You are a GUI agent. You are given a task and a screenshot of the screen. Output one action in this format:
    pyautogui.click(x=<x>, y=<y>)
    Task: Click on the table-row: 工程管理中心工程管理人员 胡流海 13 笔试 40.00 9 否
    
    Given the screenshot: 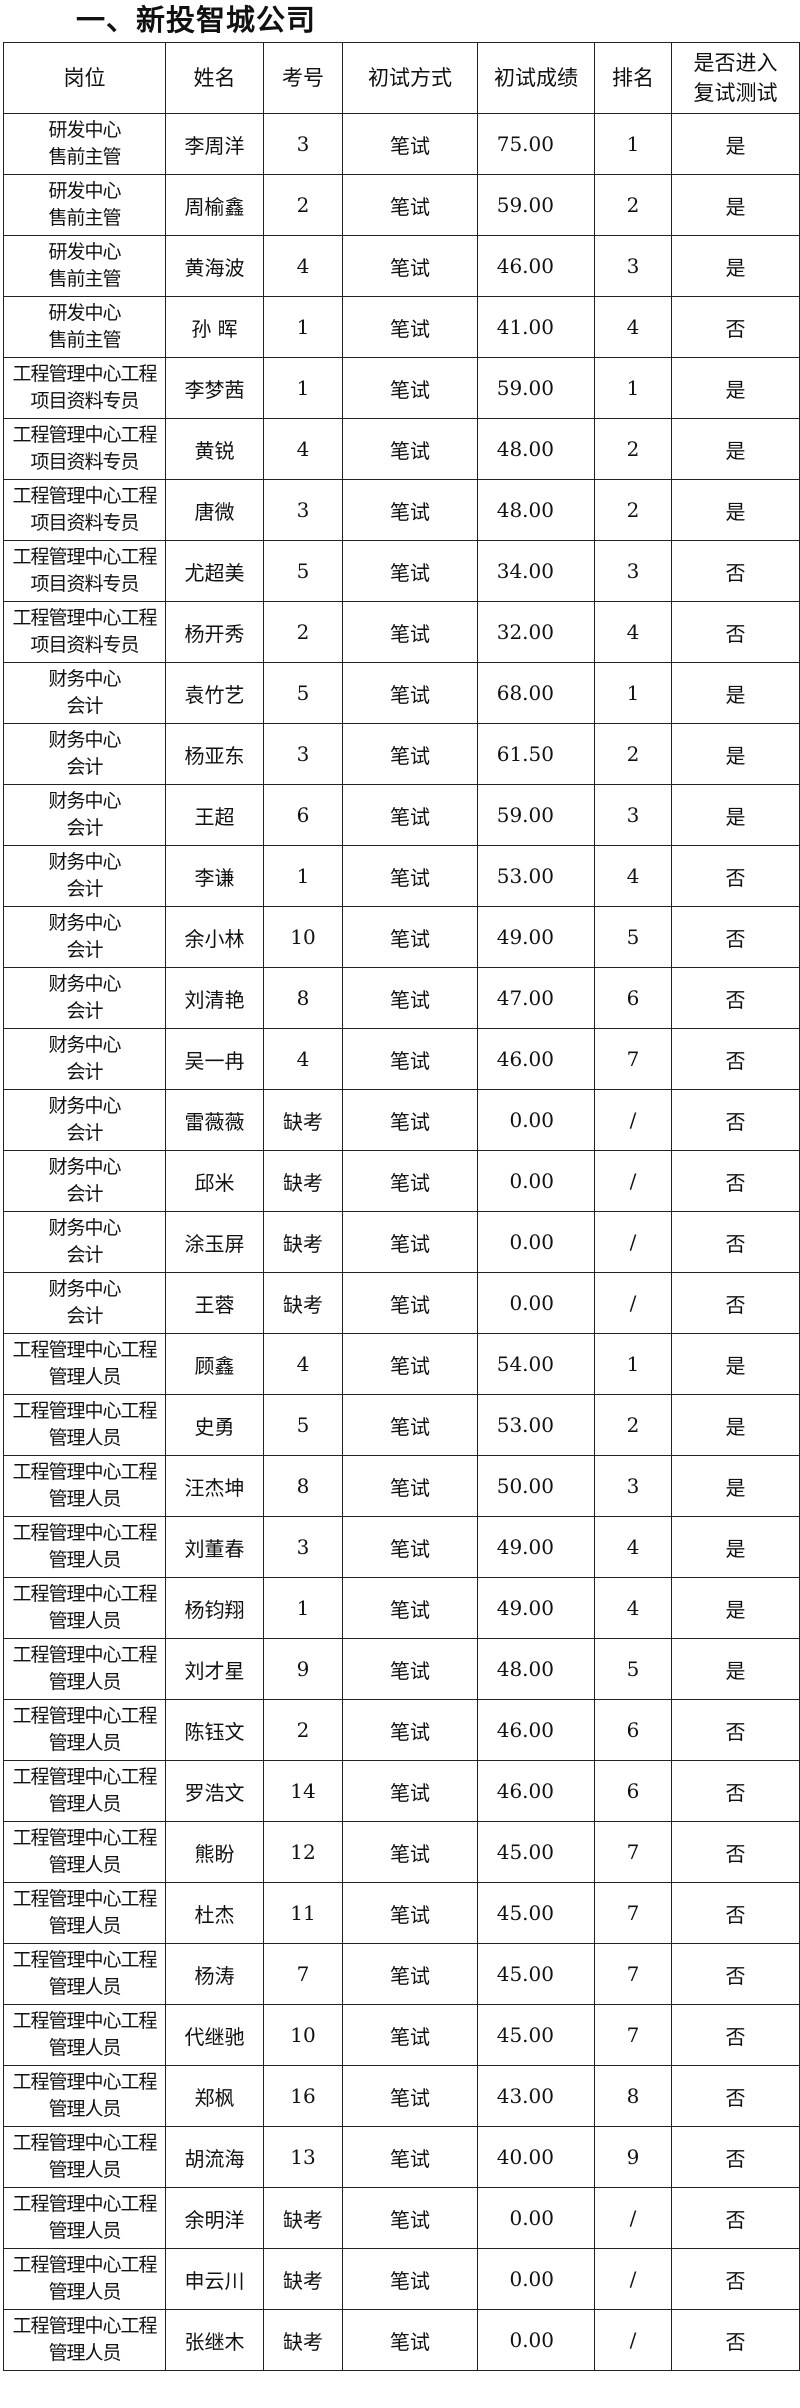 What is the action you would take?
    pyautogui.click(x=401, y=2157)
    